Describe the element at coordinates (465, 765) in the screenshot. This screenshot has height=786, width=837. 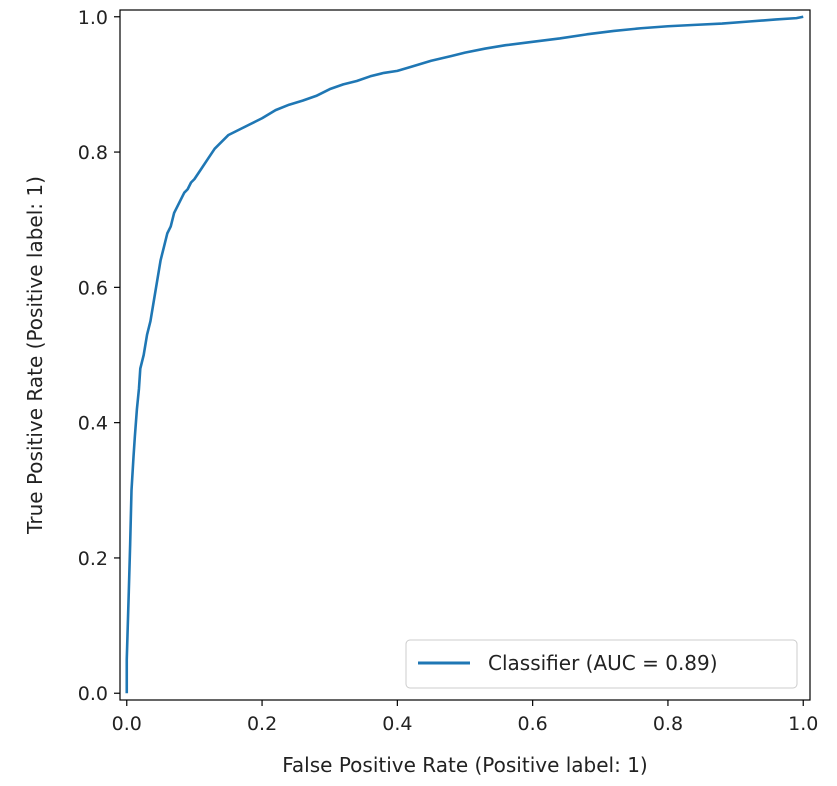
I see `x-axis-label: False Positive Rate (Positive label: 1)` at that location.